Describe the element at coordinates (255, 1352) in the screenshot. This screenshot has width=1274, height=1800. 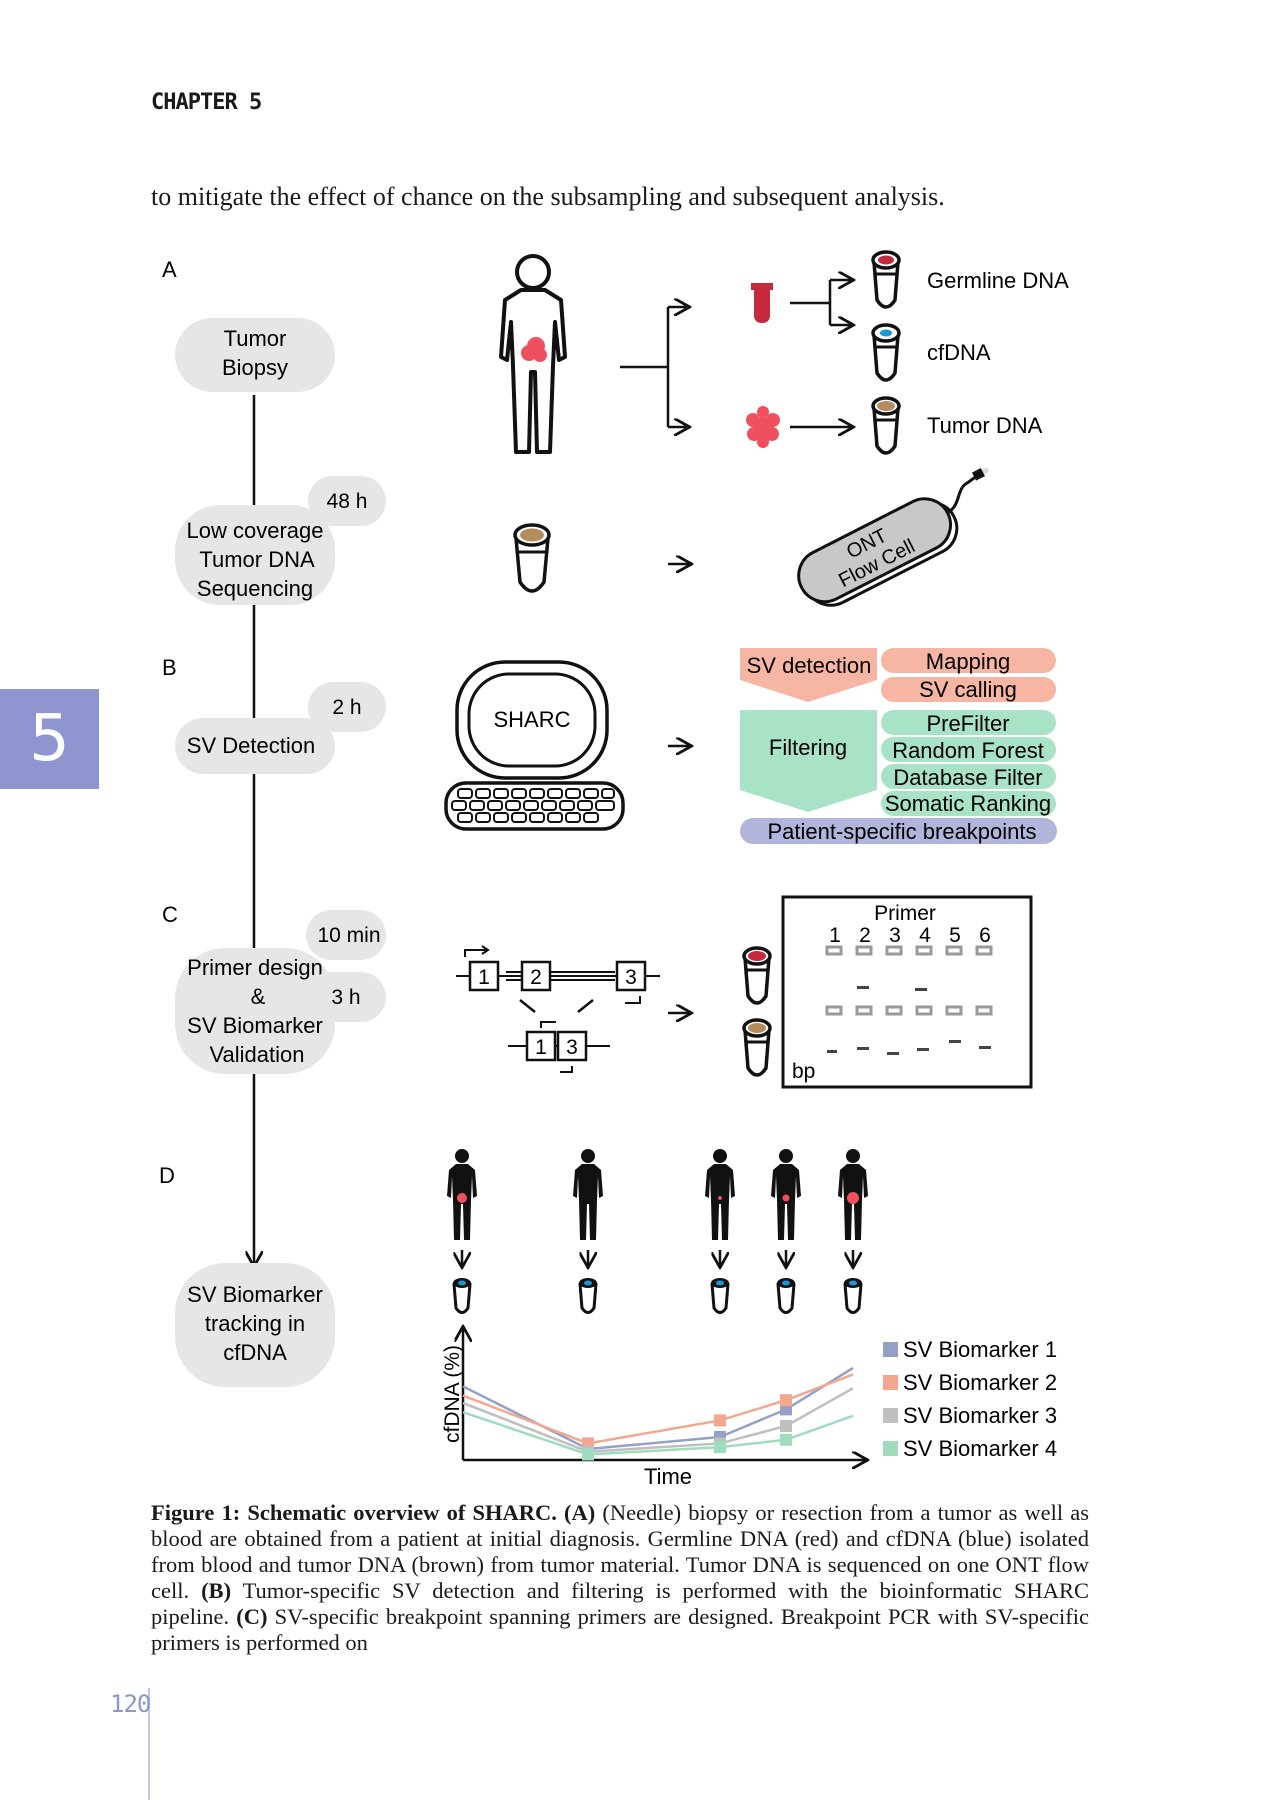
I see `svg-text: cfDNA` at that location.